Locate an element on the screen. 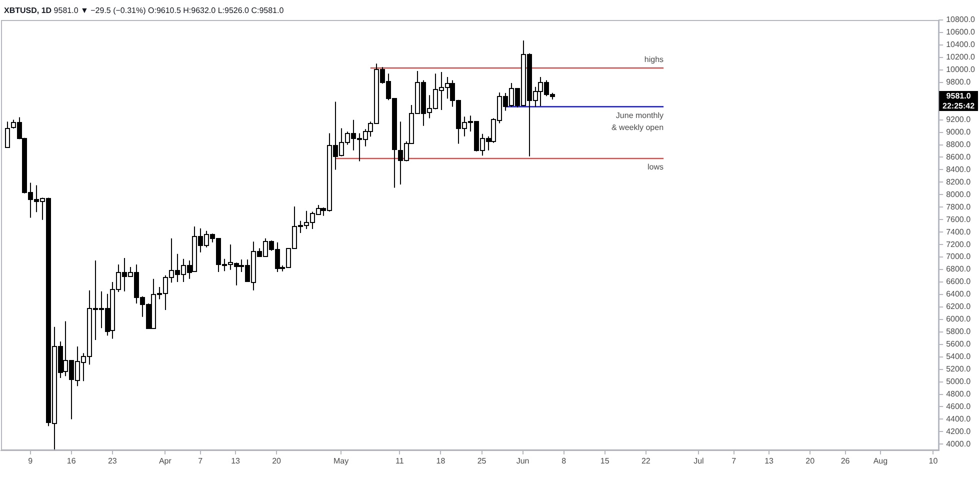 This screenshot has height=478, width=980. x-tick-label: Jul is located at coordinates (699, 461).